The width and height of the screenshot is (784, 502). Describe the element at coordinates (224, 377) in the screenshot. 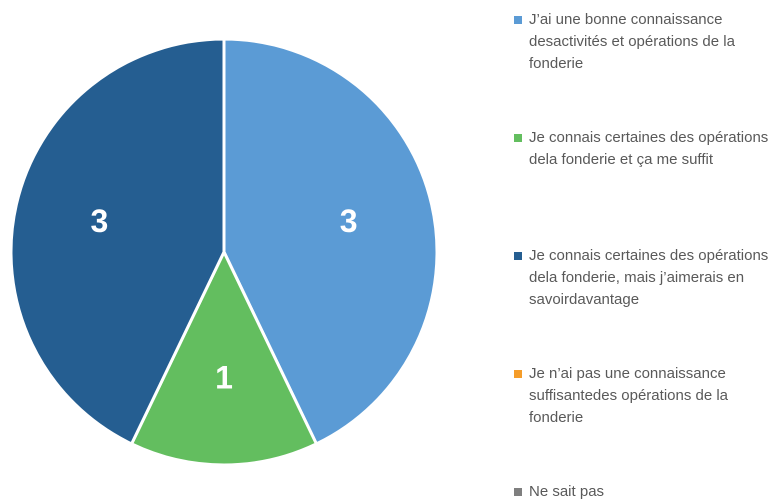

I see `value-label: 1` at that location.